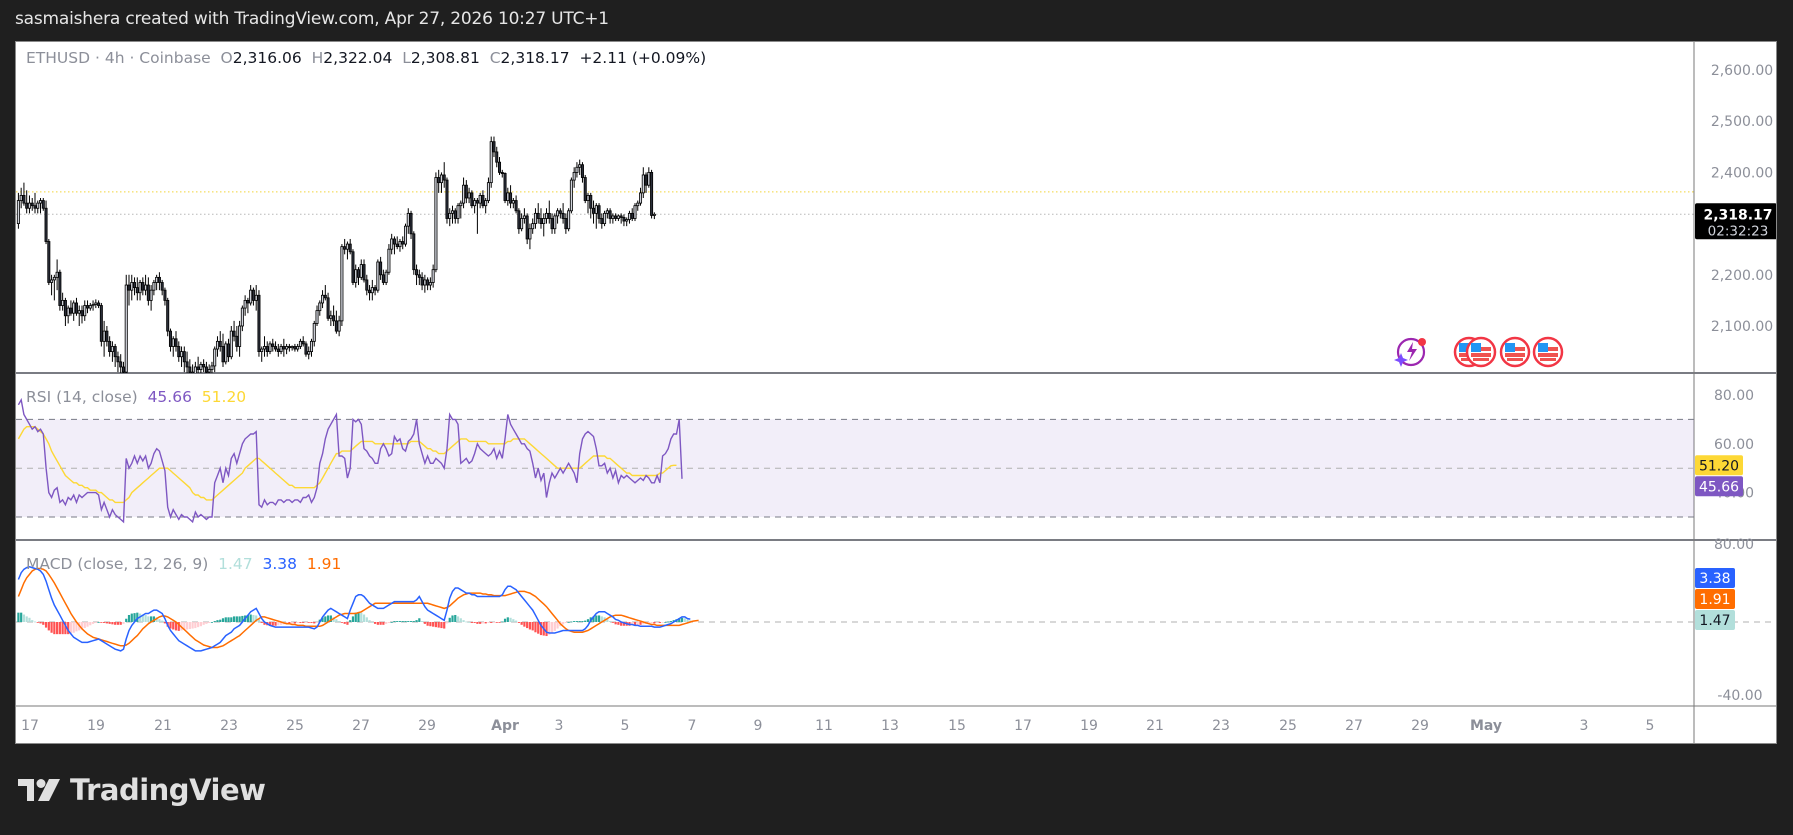 This screenshot has width=1793, height=835. Describe the element at coordinates (1410, 352) in the screenshot. I see `ai-insight-icon` at that location.